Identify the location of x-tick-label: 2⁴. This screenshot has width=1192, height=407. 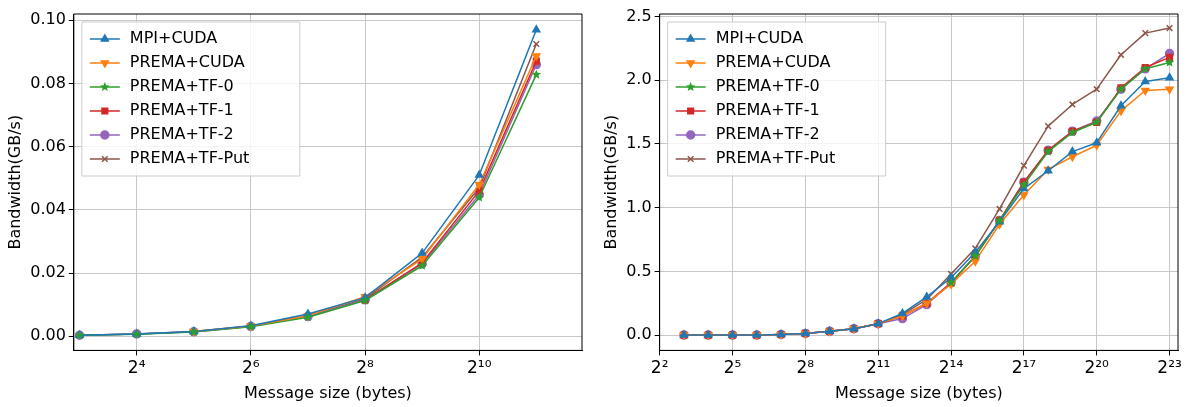
(136, 367).